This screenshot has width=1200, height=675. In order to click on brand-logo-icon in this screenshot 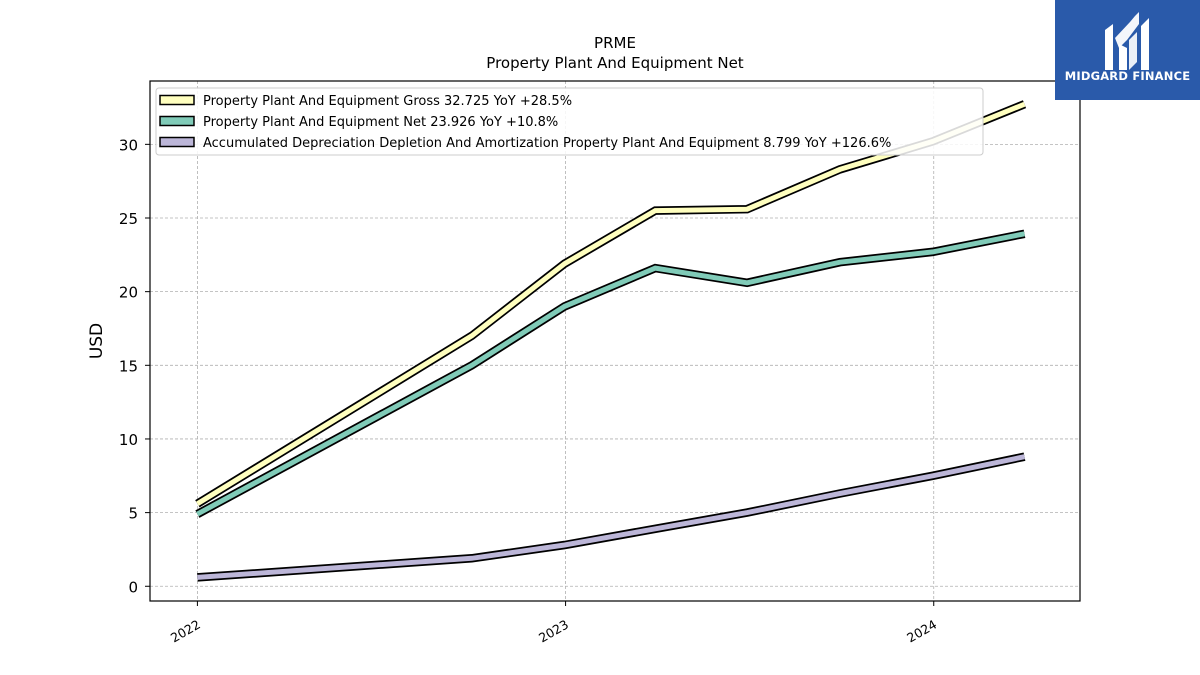, I will do `click(1127, 41)`.